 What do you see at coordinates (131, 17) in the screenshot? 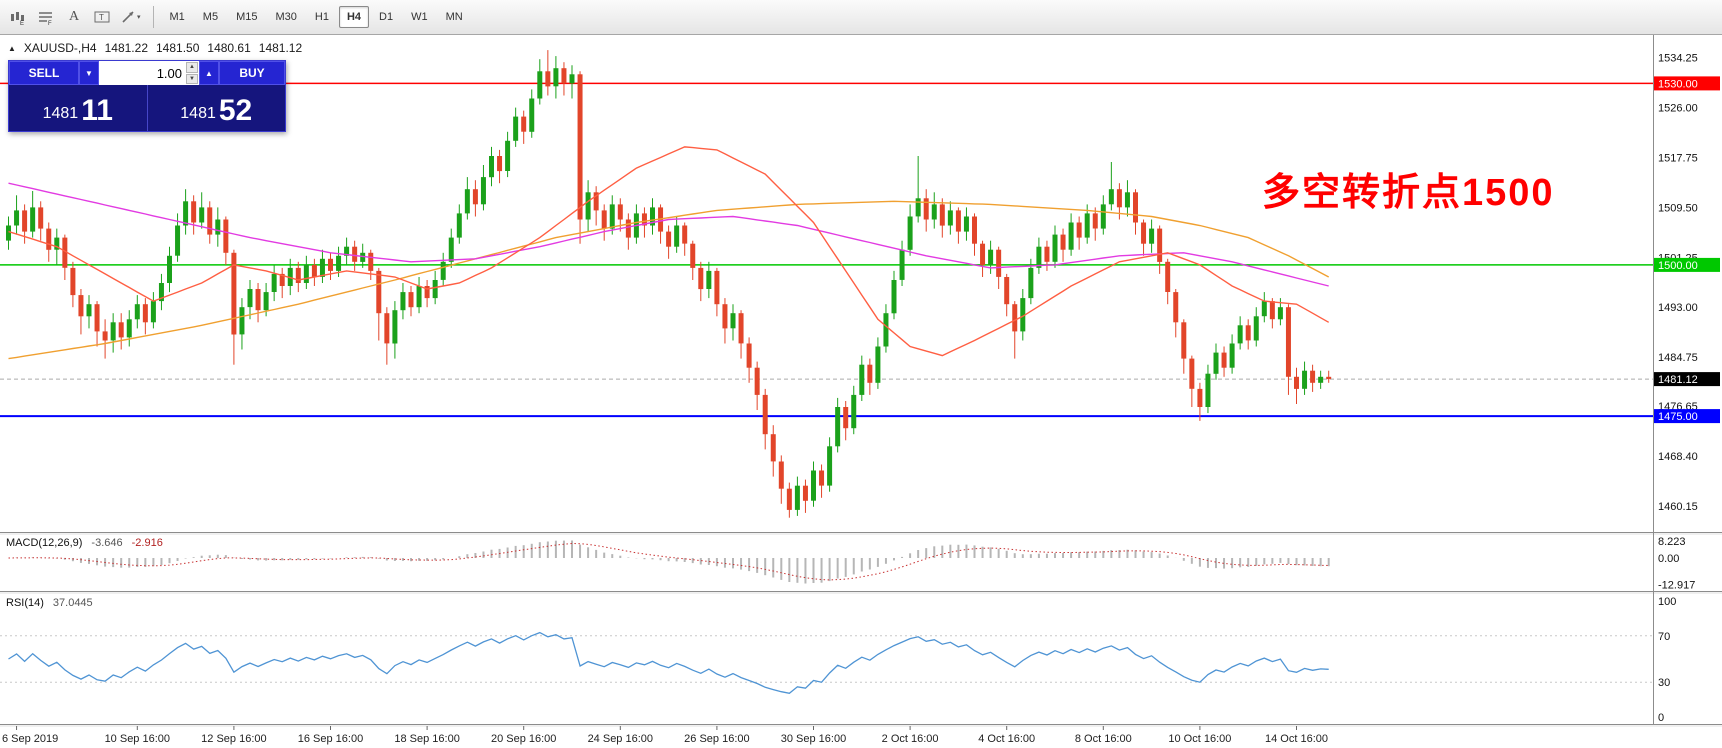
I see `drawing-tools-button: ▾` at bounding box center [131, 17].